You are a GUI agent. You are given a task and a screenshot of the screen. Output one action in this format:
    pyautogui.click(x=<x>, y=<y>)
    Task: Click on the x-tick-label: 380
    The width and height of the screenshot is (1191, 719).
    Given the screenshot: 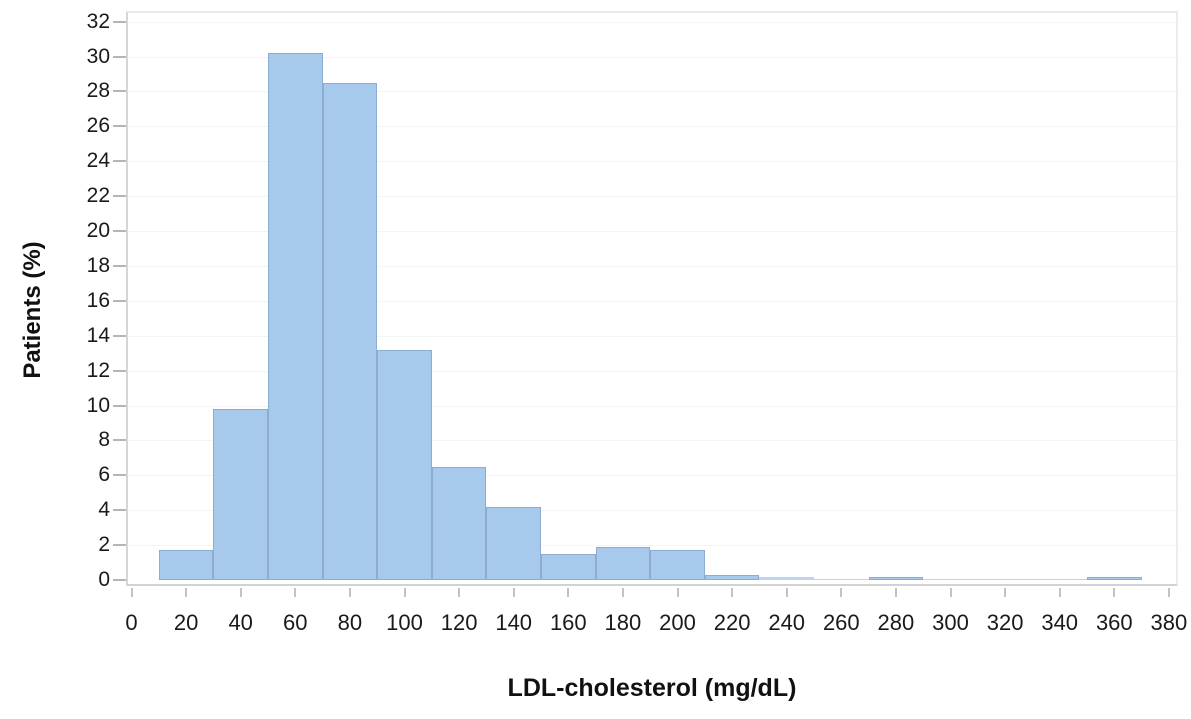 What is the action you would take?
    pyautogui.click(x=1169, y=622)
    